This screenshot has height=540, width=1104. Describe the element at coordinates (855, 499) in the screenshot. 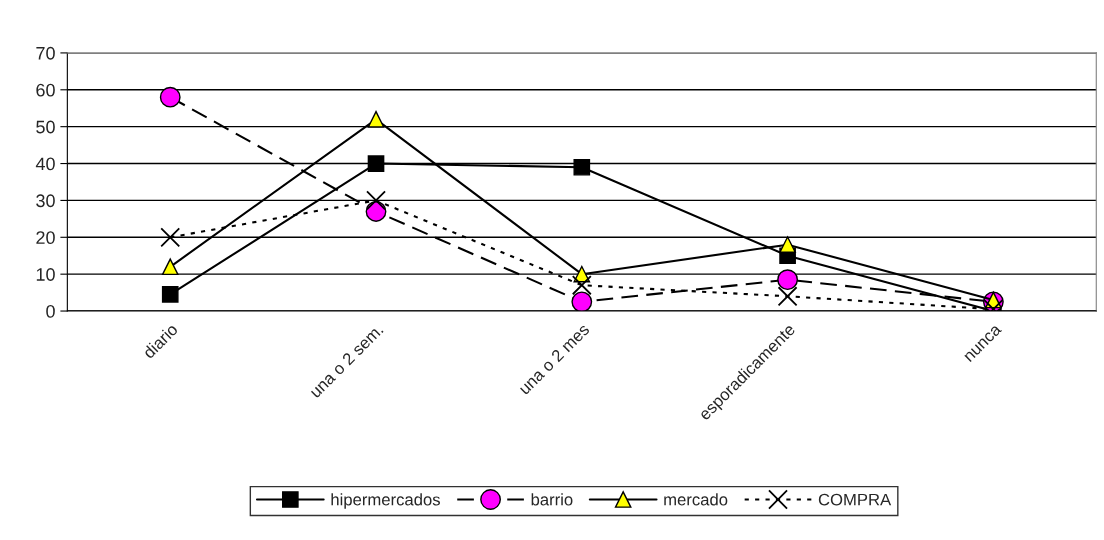

I see `legend-label: COMPRA` at that location.